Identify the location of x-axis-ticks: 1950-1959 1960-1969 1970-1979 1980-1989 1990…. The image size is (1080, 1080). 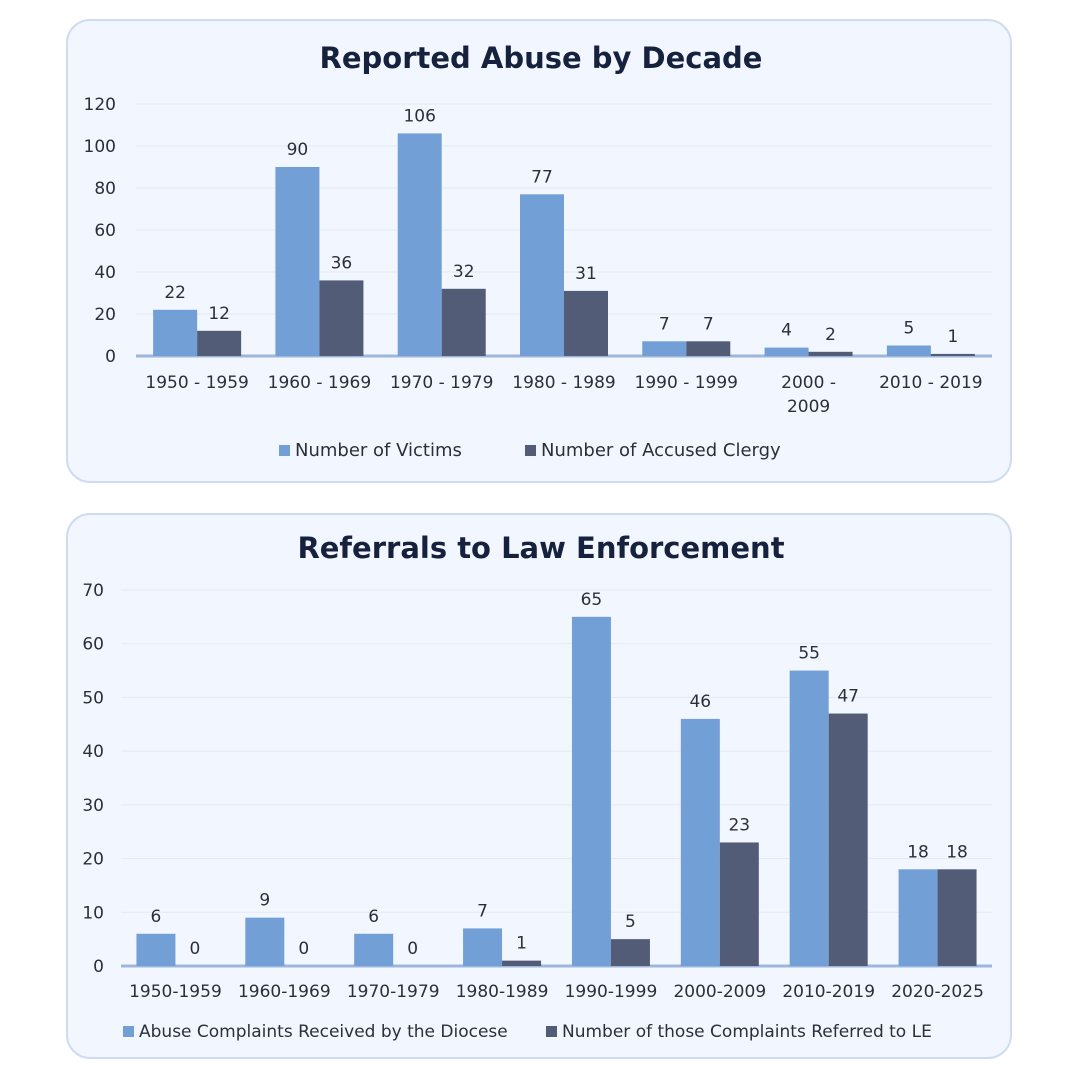
(556, 992).